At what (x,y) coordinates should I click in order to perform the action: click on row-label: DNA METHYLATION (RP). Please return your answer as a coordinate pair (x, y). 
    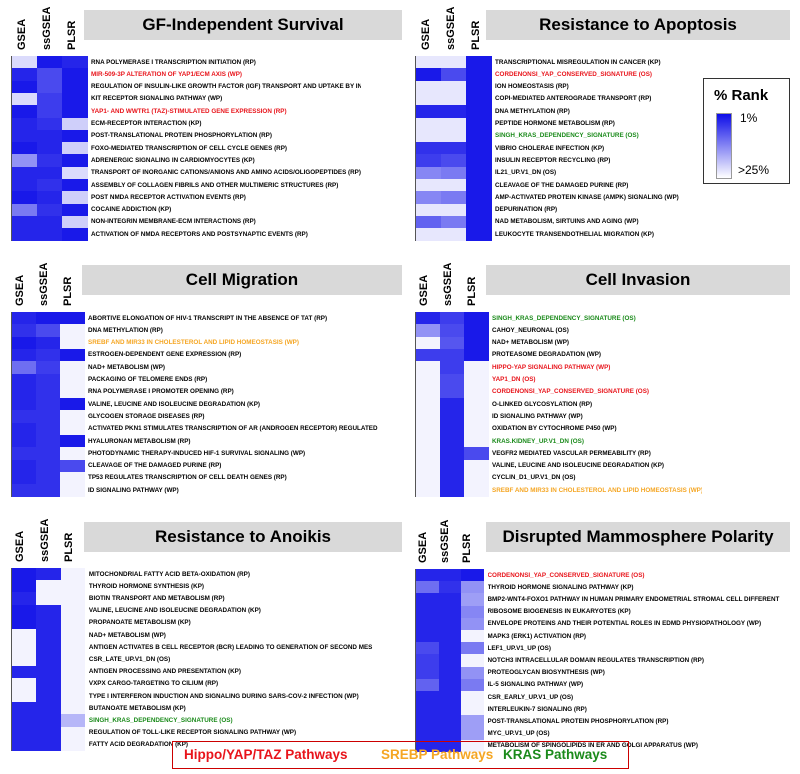
    Looking at the image, I should click on (125, 330).